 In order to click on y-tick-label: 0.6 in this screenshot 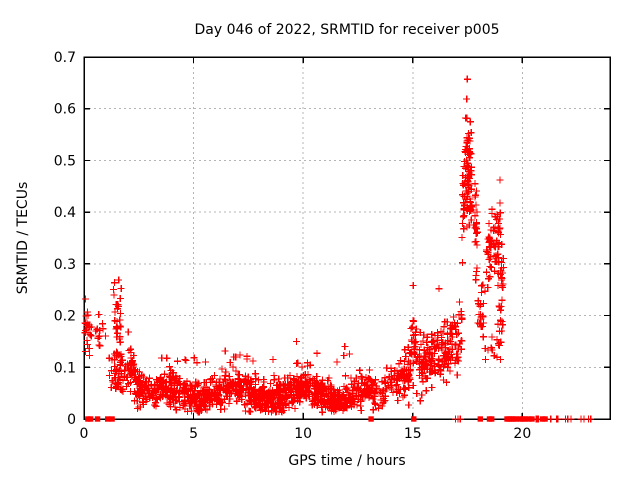, I will do `click(65, 110)`.